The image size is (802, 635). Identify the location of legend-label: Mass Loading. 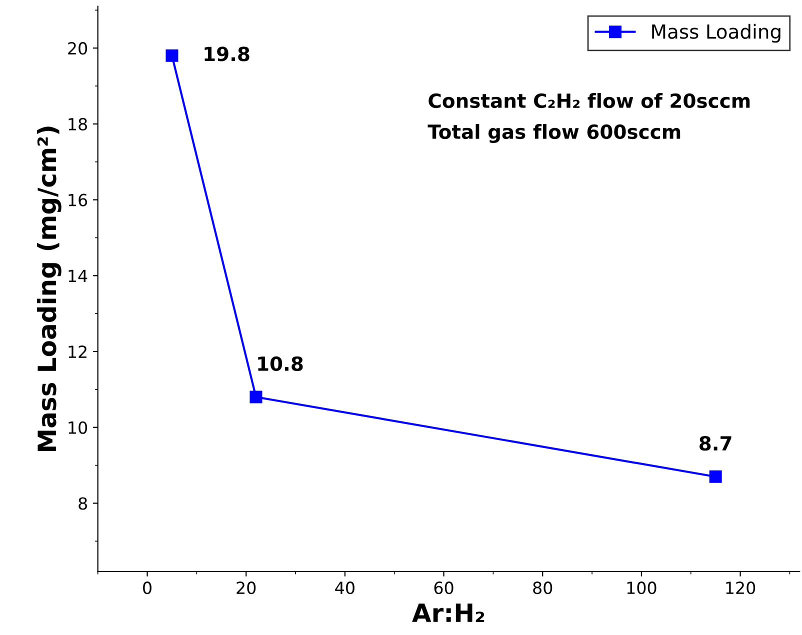
(716, 33).